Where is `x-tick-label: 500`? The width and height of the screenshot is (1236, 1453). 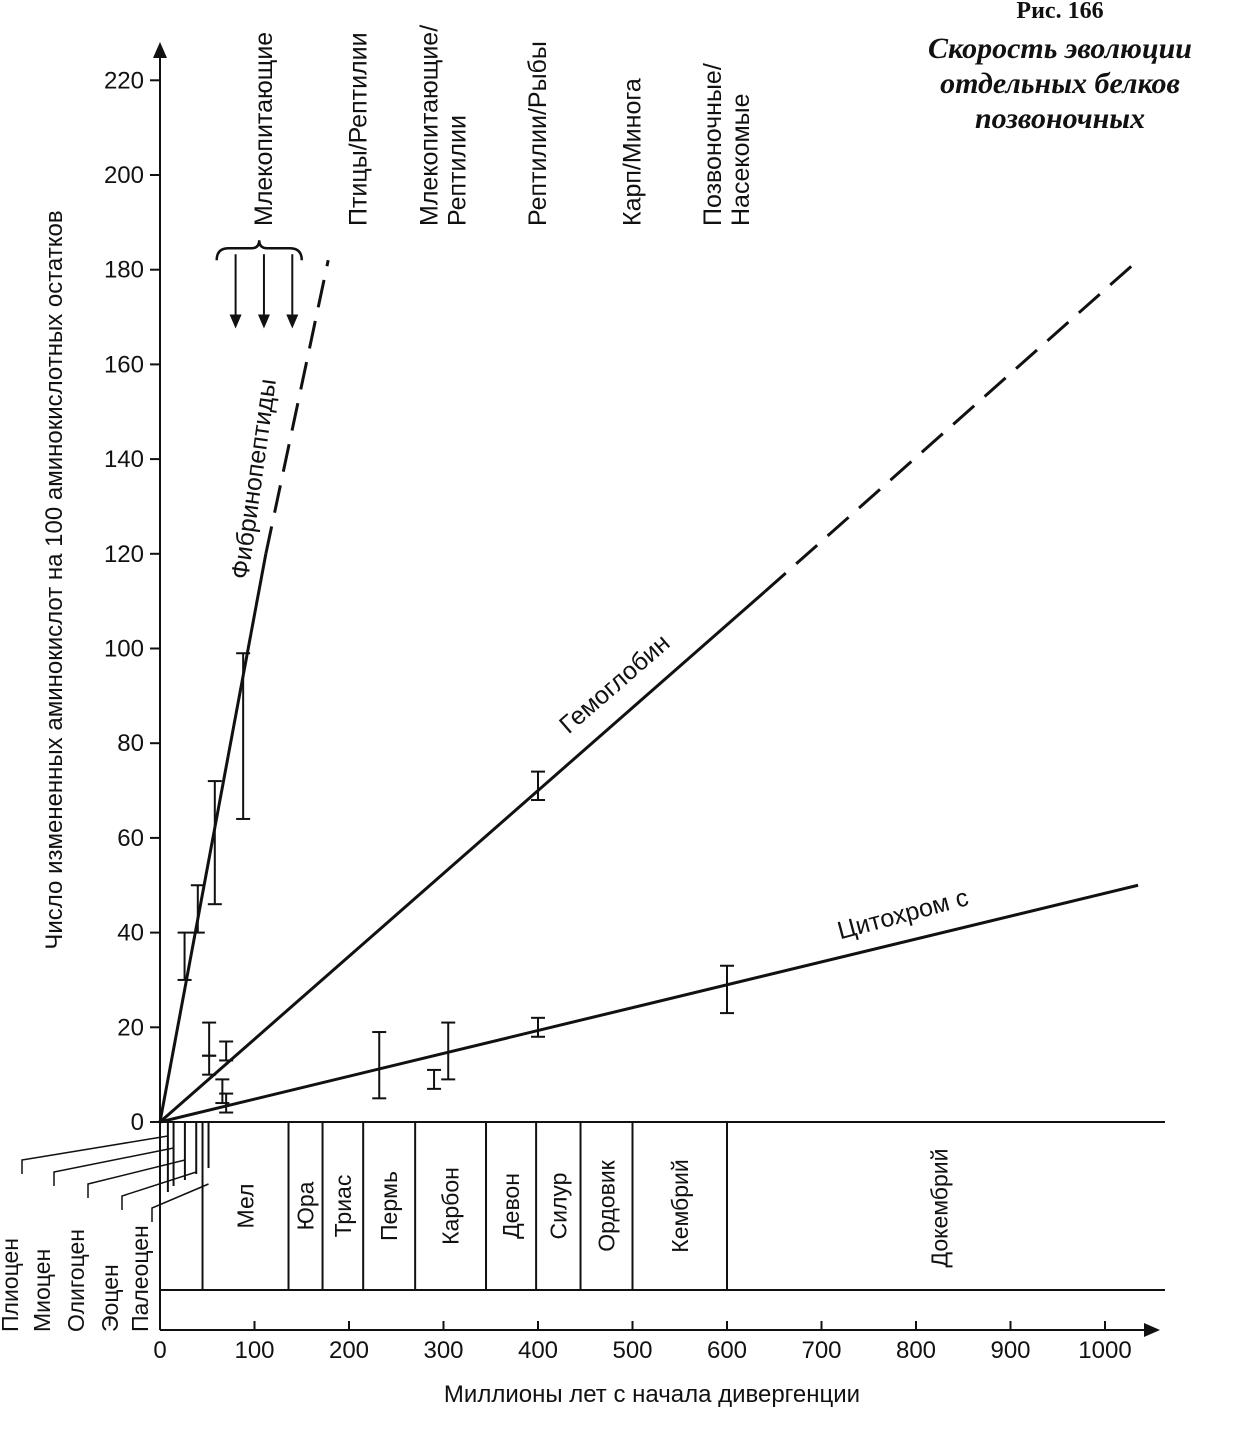 x-tick-label: 500 is located at coordinates (632, 1350).